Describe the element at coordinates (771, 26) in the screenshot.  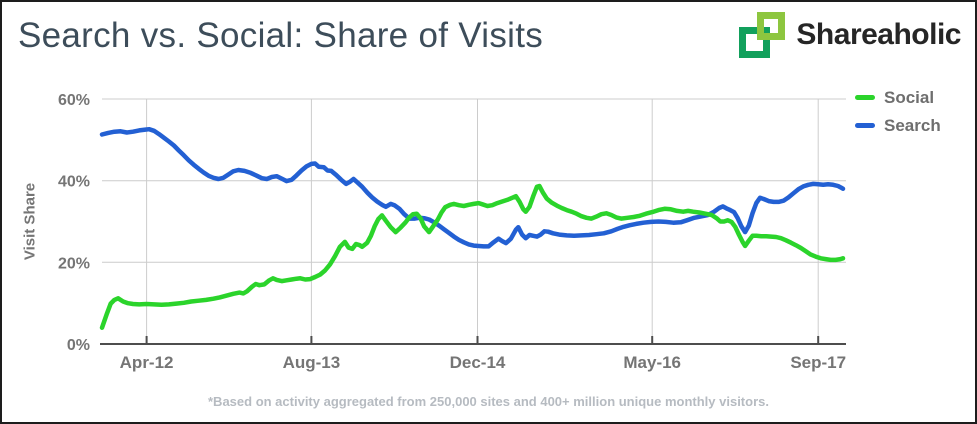
I see `logo-square-lime-icon` at that location.